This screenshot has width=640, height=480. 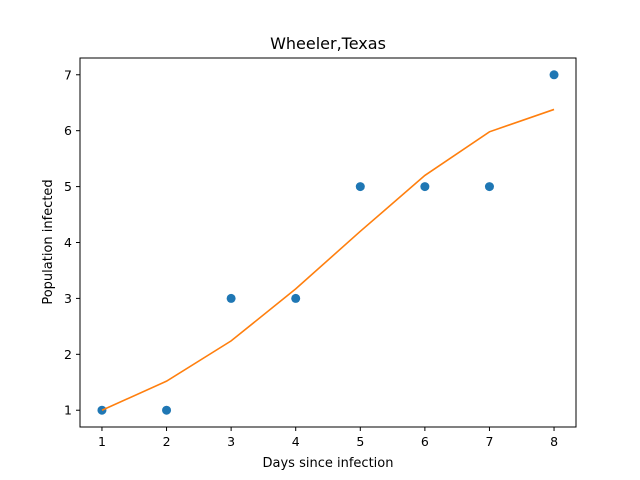 I want to click on x-tick-label: 8, so click(x=554, y=441).